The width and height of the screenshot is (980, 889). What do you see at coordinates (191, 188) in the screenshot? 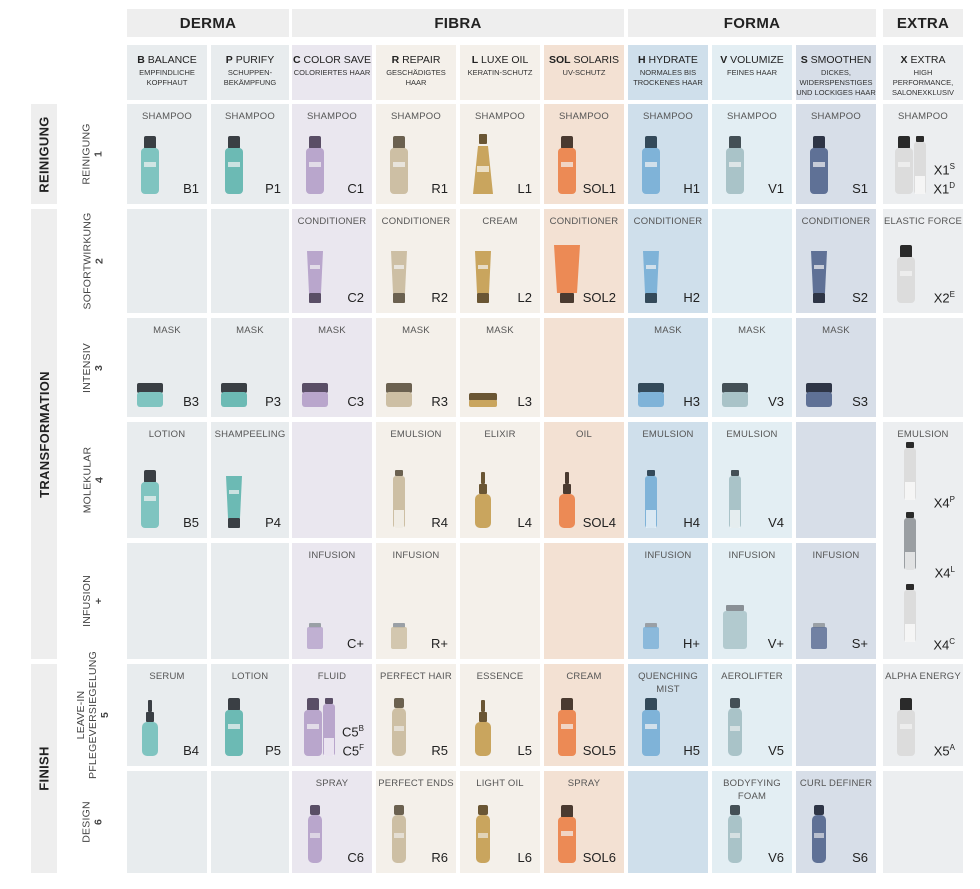
I see `product-code-line: B1` at bounding box center [191, 188].